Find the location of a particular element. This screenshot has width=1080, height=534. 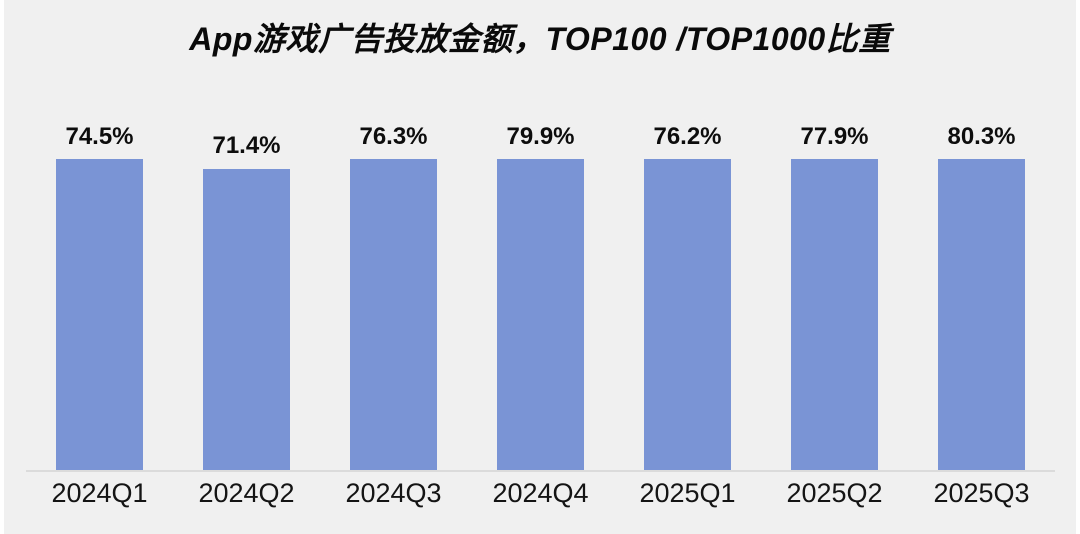

bar-group: 71.4% is located at coordinates (246, 297).